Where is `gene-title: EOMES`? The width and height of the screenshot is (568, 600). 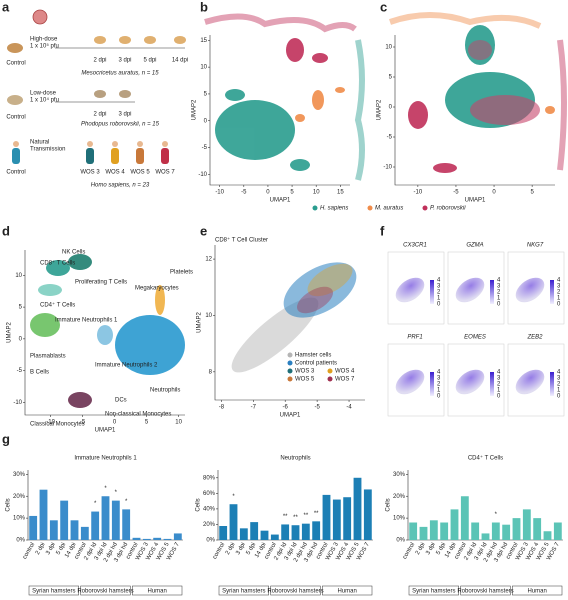 gene-title: EOMES is located at coordinates (475, 338).